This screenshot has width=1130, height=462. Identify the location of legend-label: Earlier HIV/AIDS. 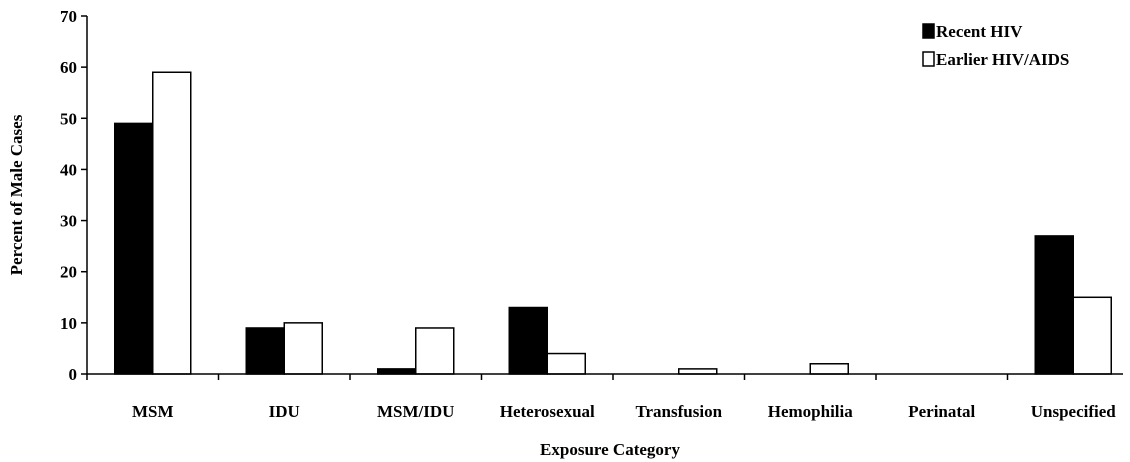
(1002, 59).